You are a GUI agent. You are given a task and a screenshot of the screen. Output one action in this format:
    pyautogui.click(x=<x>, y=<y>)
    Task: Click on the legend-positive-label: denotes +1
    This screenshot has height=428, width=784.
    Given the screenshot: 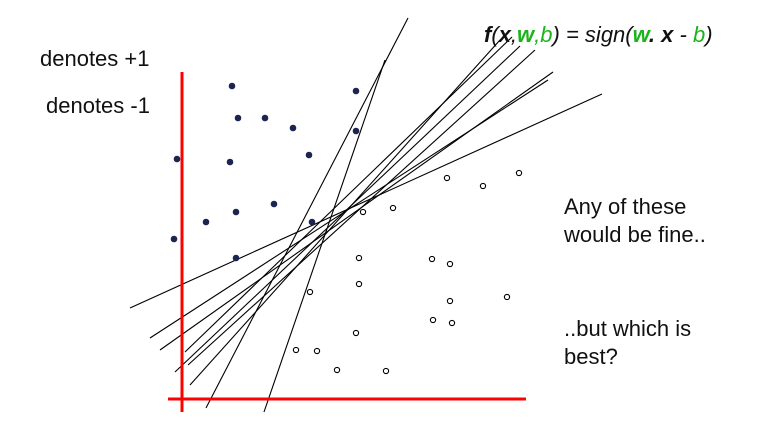 What is the action you would take?
    pyautogui.click(x=95, y=58)
    